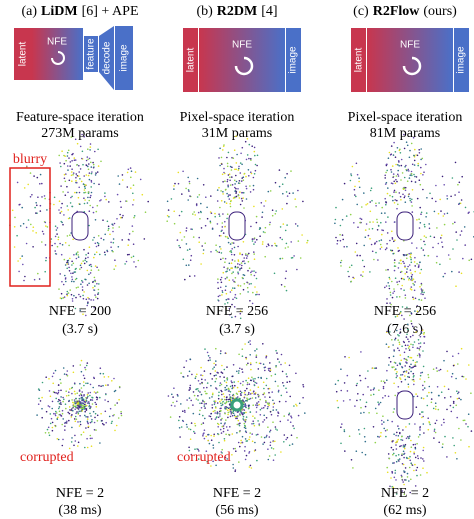 Image resolution: width=474 pixels, height=519 pixels. Describe the element at coordinates (79, 225) in the screenshot. I see `point-cloud` at that location.